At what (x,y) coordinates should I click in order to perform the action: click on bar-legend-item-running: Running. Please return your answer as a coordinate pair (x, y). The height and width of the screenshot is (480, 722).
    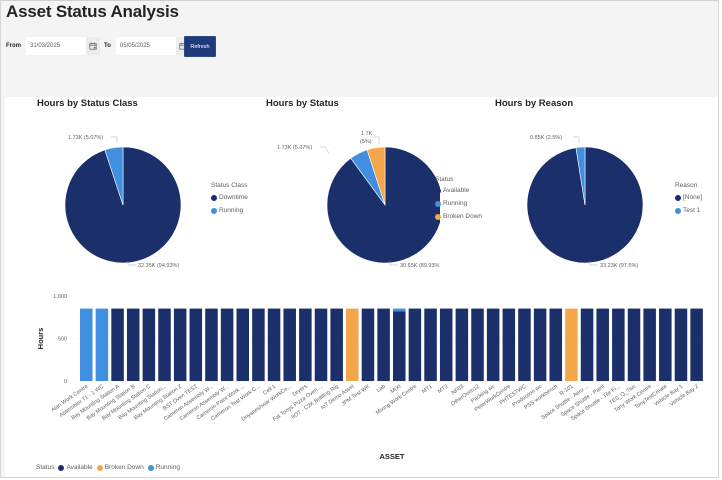
    Looking at the image, I should click on (163, 467).